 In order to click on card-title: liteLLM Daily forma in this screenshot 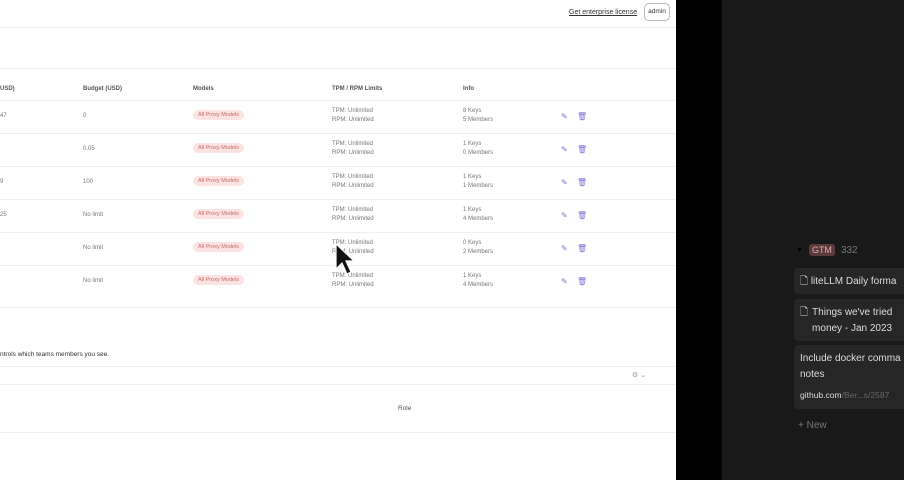, I will do `click(853, 281)`.